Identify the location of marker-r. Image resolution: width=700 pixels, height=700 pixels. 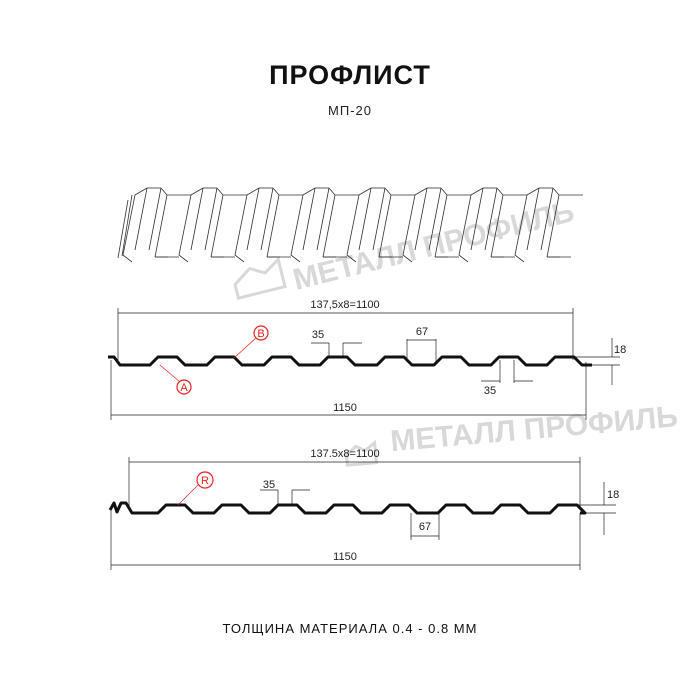
(205, 480).